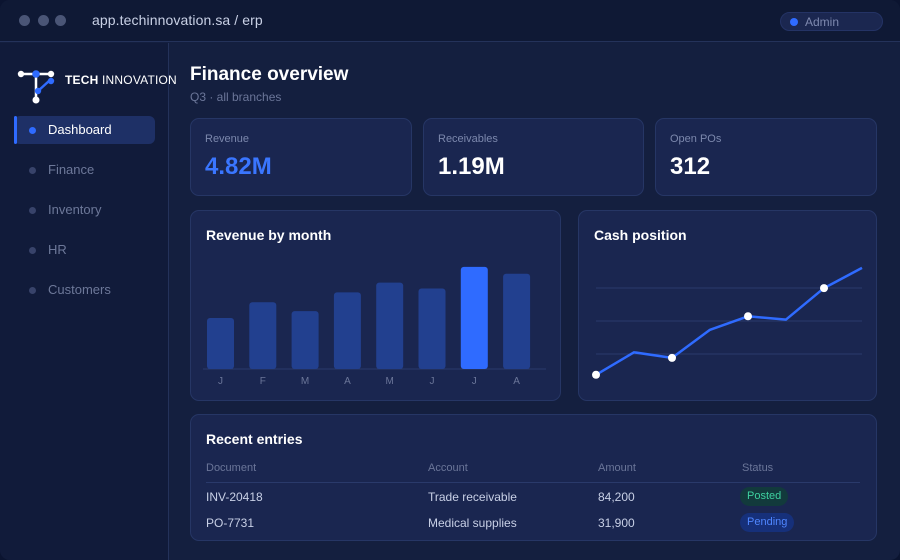  What do you see at coordinates (177, 20) in the screenshot?
I see `address-bar: app.techinnovation.sa / erp` at bounding box center [177, 20].